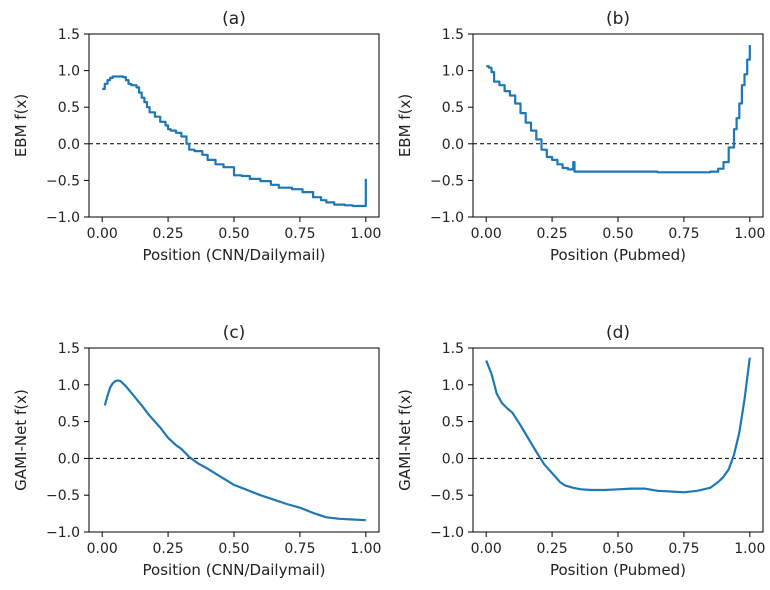  Describe the element at coordinates (234, 19) in the screenshot. I see `panel-title: (a)` at that location.